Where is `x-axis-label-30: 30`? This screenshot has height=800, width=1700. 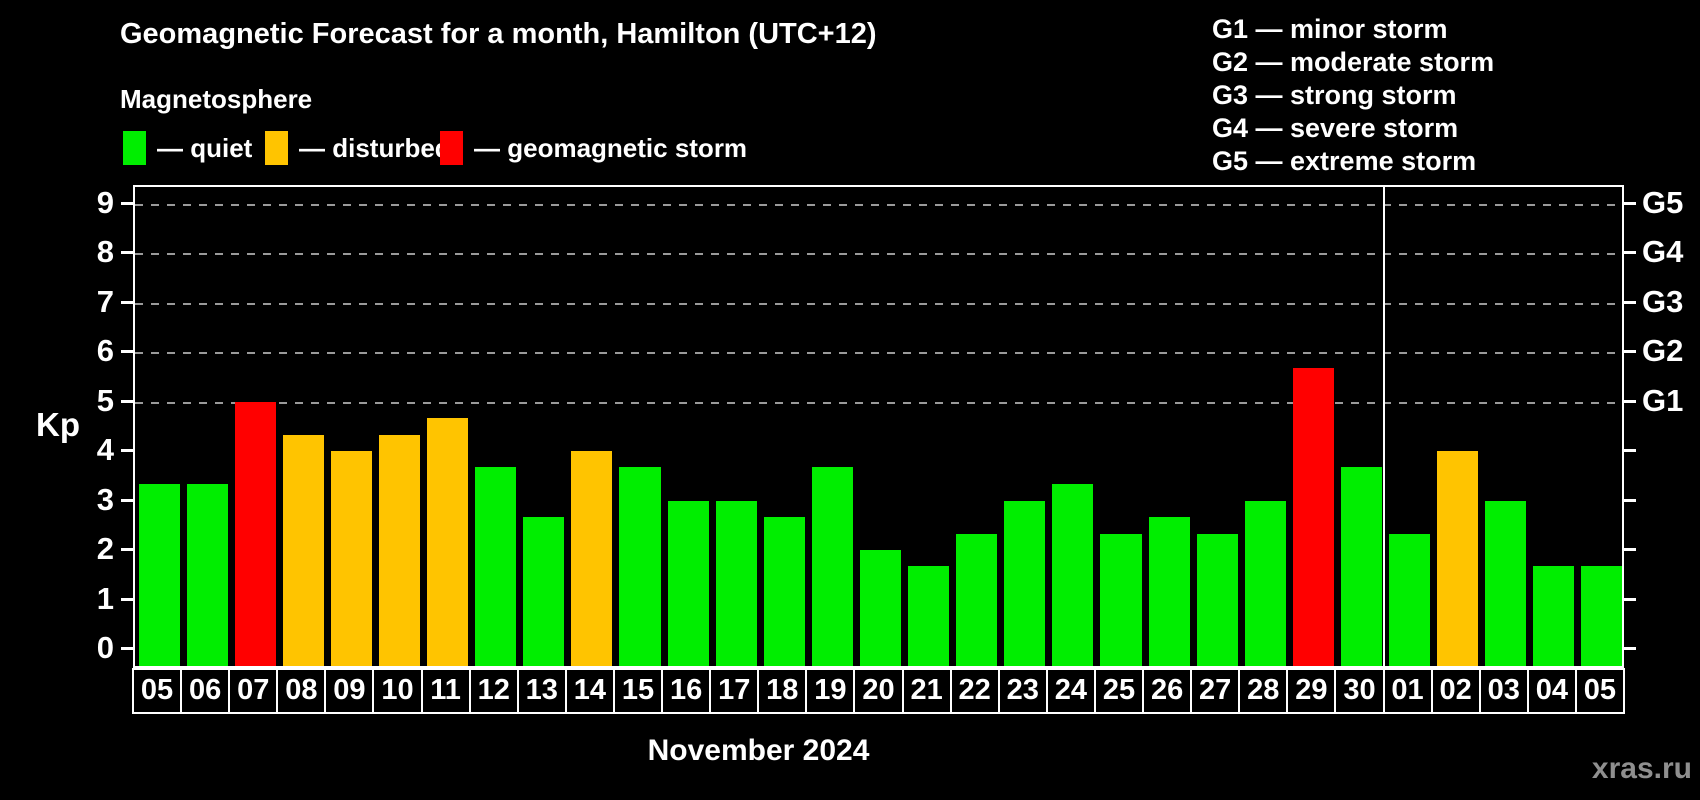
x-axis-label-30: 30 is located at coordinates (1359, 691).